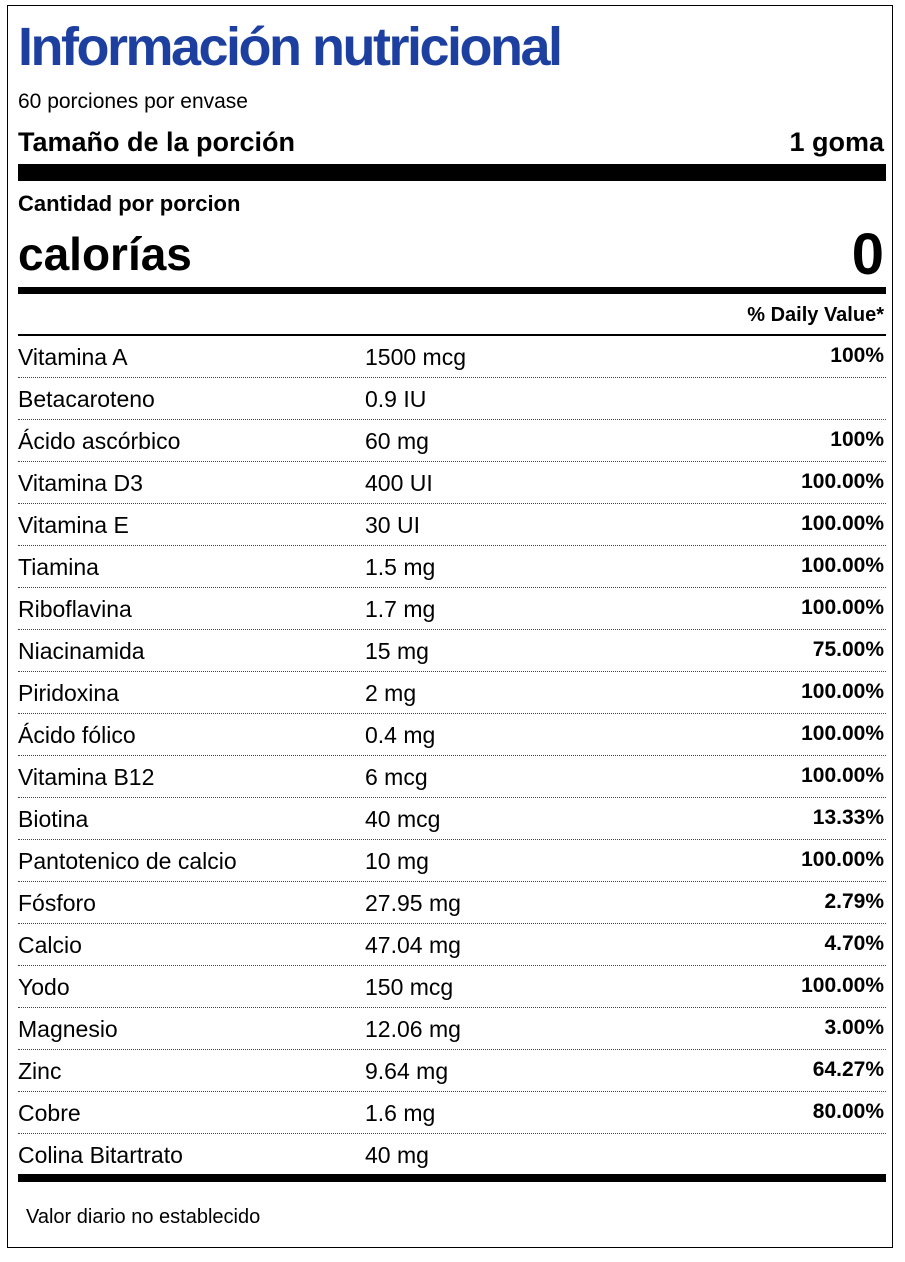  Describe the element at coordinates (407, 1071) in the screenshot. I see `nutrient-amount: 9.64 mg` at that location.